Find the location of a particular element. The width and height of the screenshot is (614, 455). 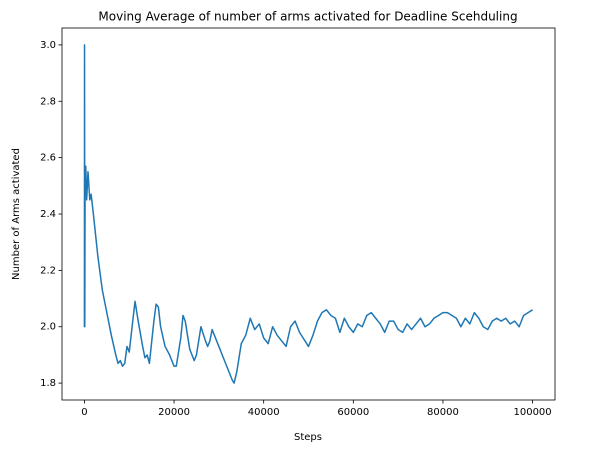

y-tick-label: 2.2 is located at coordinates (48, 270).